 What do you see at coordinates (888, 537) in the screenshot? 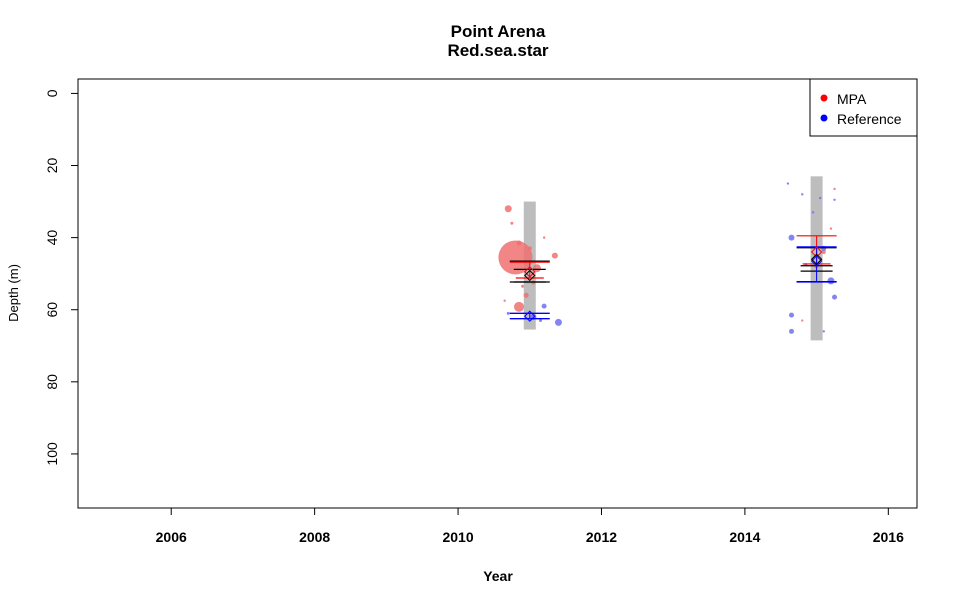
I see `x-tick-label: 2016` at bounding box center [888, 537].